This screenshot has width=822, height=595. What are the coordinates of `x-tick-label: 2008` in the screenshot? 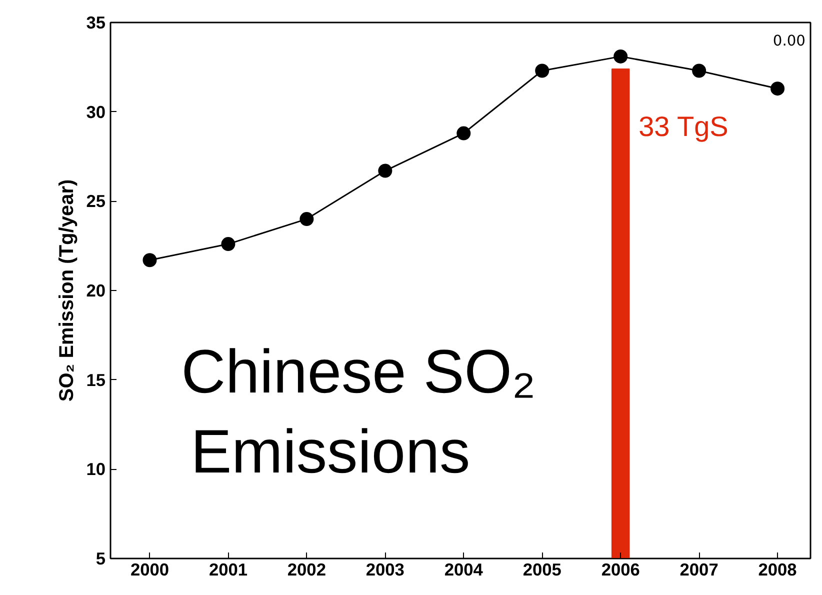 It's located at (778, 570).